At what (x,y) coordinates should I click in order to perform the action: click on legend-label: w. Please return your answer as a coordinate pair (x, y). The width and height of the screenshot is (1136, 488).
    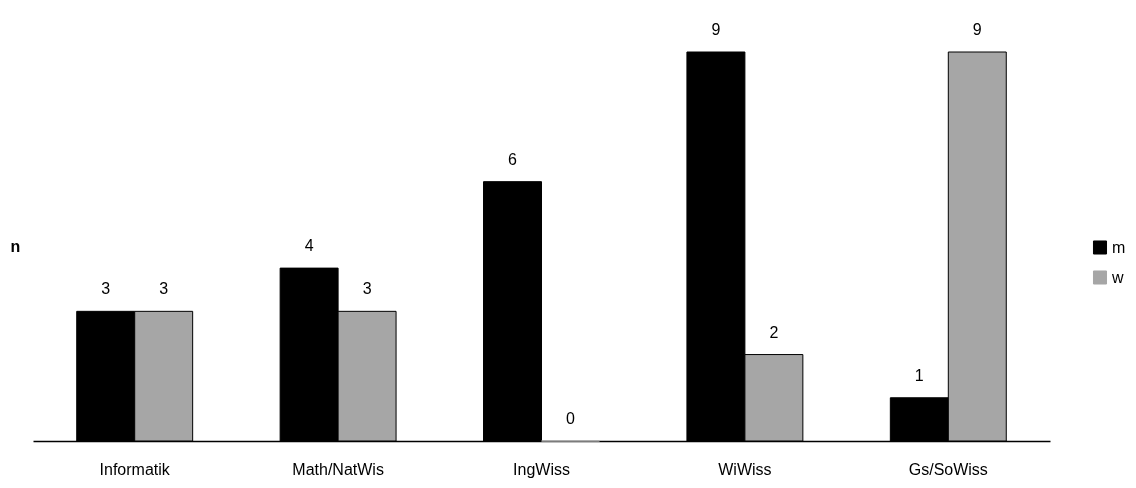
    Looking at the image, I should click on (1117, 277).